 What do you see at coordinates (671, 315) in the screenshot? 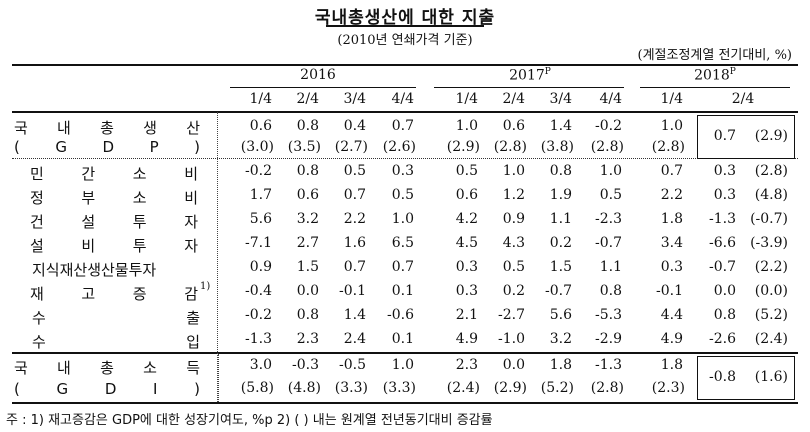
I see `component-cell: 4.4` at bounding box center [671, 315].